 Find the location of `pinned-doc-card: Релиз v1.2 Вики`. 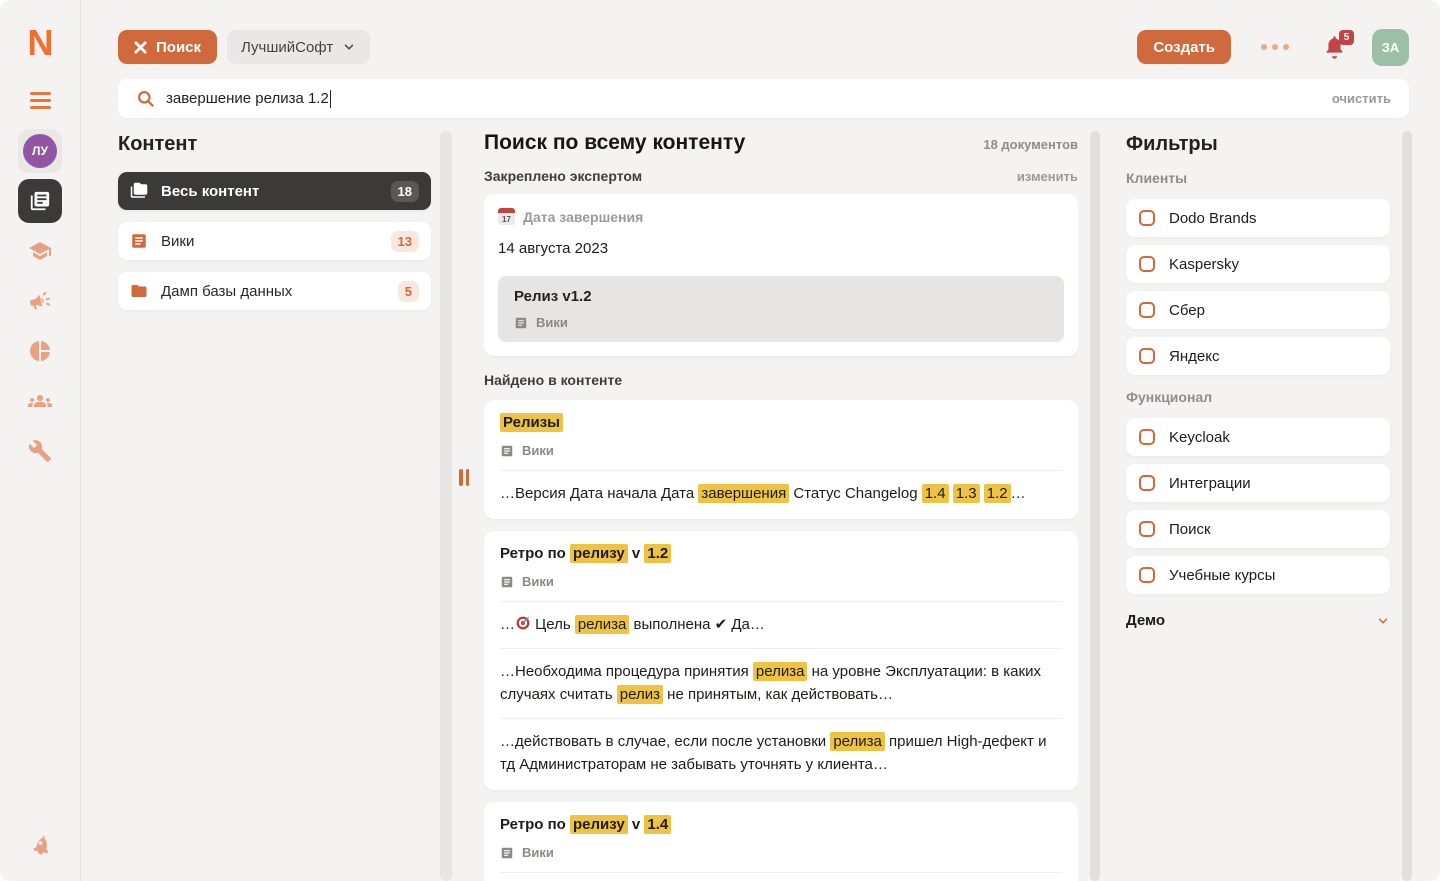

pinned-doc-card: Релиз v1.2 Вики is located at coordinates (781, 309).